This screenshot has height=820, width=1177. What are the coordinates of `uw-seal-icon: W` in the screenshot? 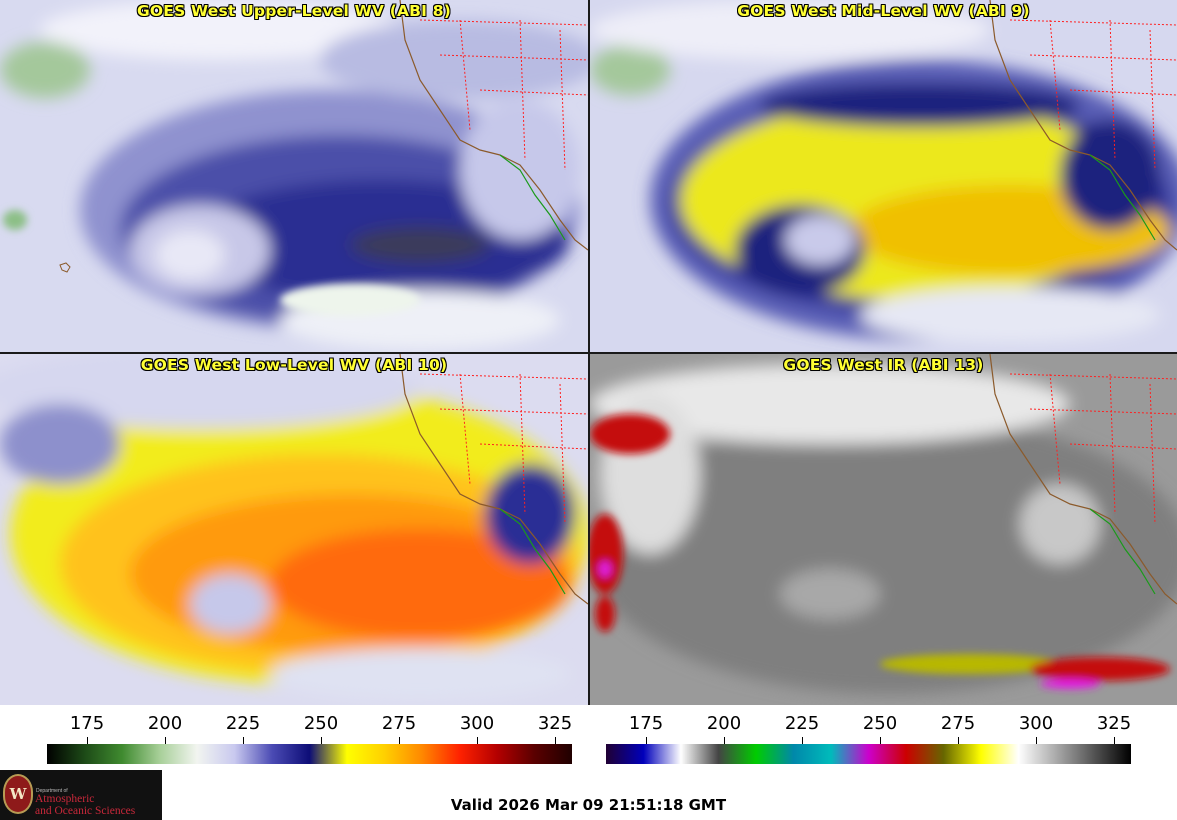 It's located at (18, 794).